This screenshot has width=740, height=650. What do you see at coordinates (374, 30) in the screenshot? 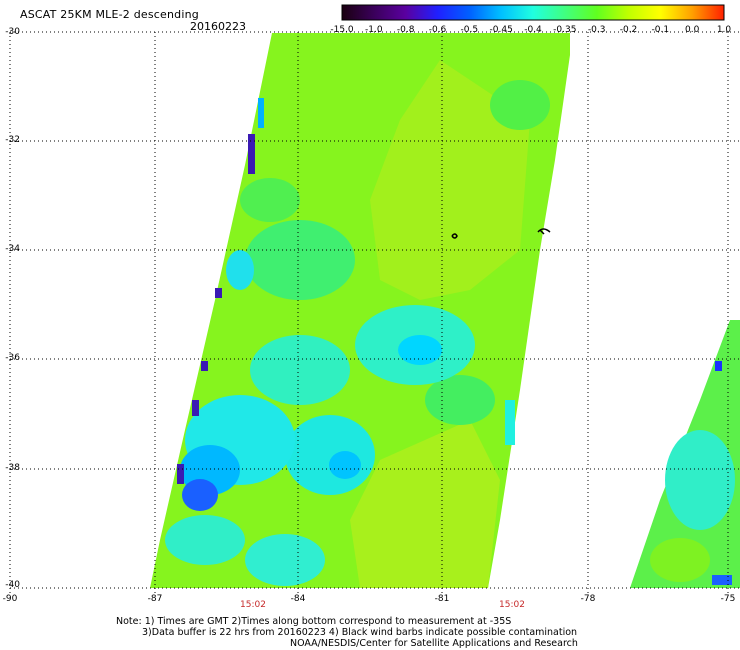
I see `colorbar-tick-label: -1.0` at bounding box center [374, 30].